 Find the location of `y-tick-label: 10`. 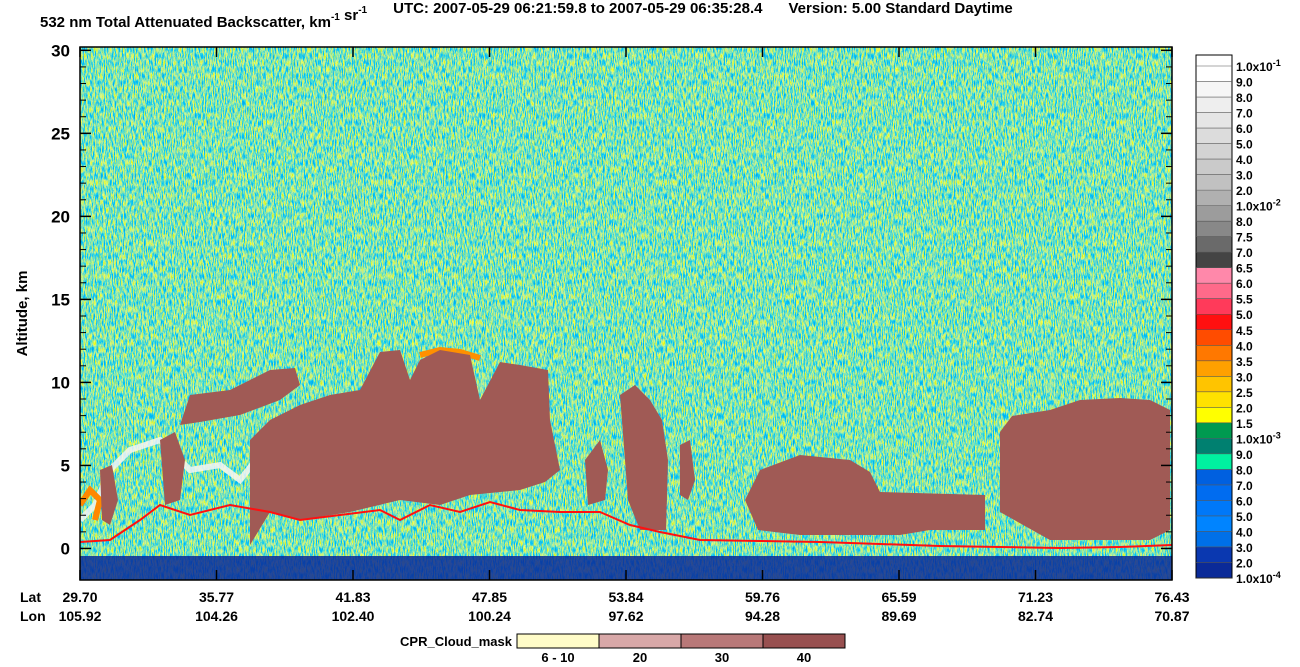

y-tick-label: 10 is located at coordinates (60, 382).